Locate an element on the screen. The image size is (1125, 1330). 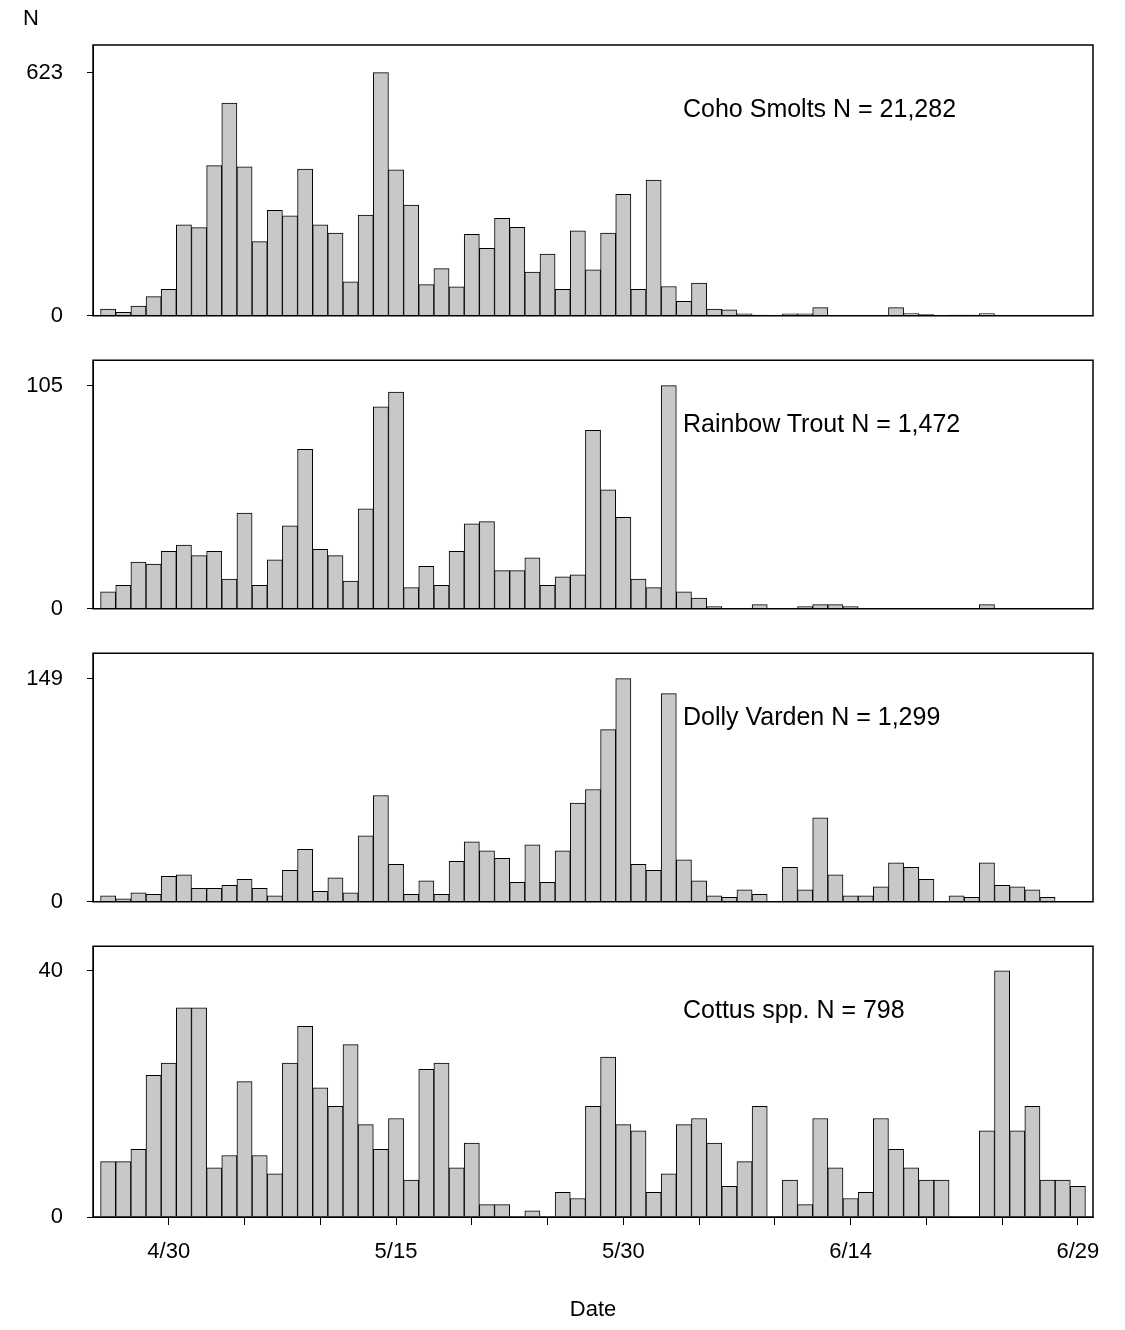
y-tick-label: 40 is located at coordinates (50, 969).